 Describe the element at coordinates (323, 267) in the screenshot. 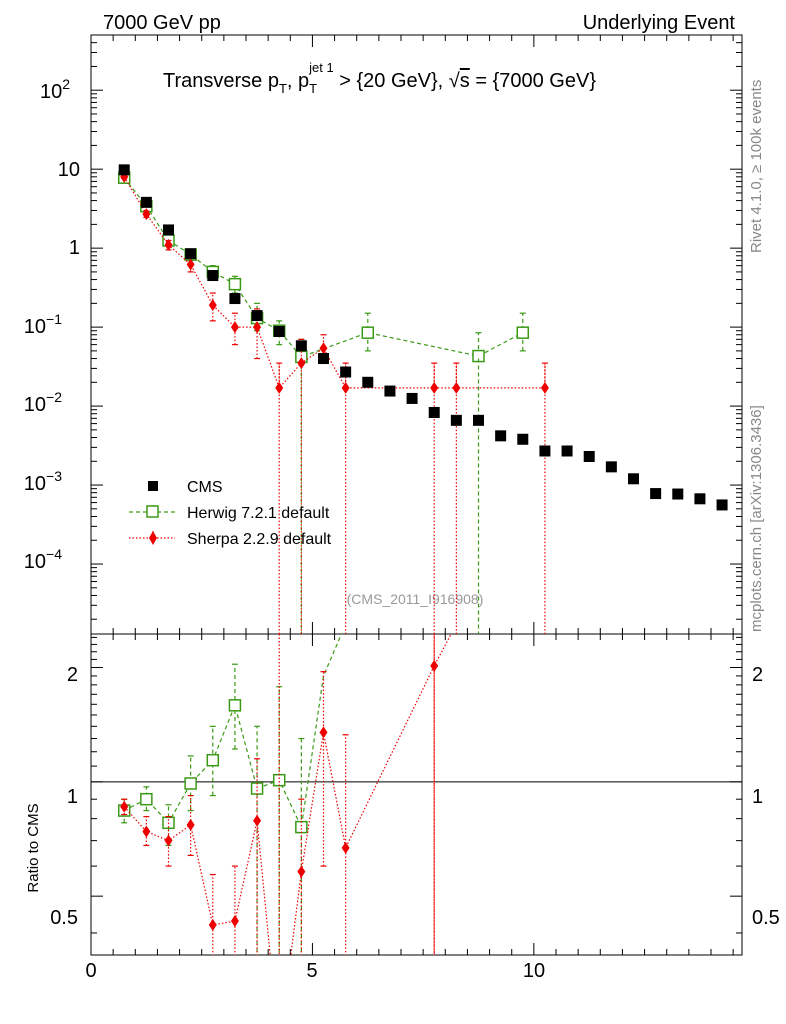

I see `herwig-line` at that location.